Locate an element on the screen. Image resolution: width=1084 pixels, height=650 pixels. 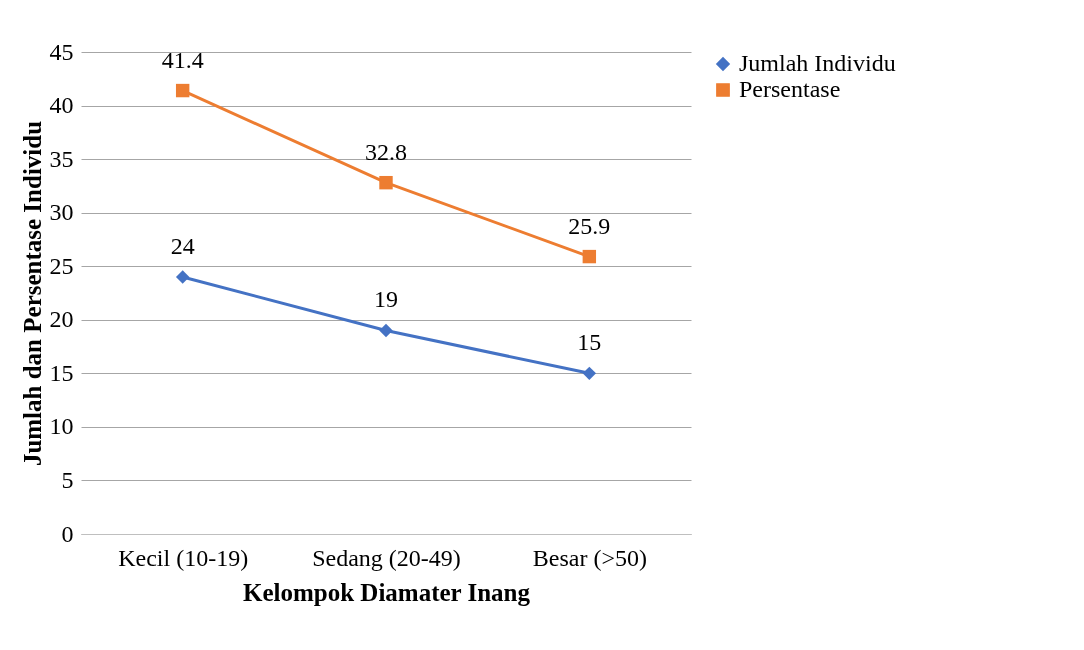
y-tick-label: 15 is located at coordinates (61, 372).